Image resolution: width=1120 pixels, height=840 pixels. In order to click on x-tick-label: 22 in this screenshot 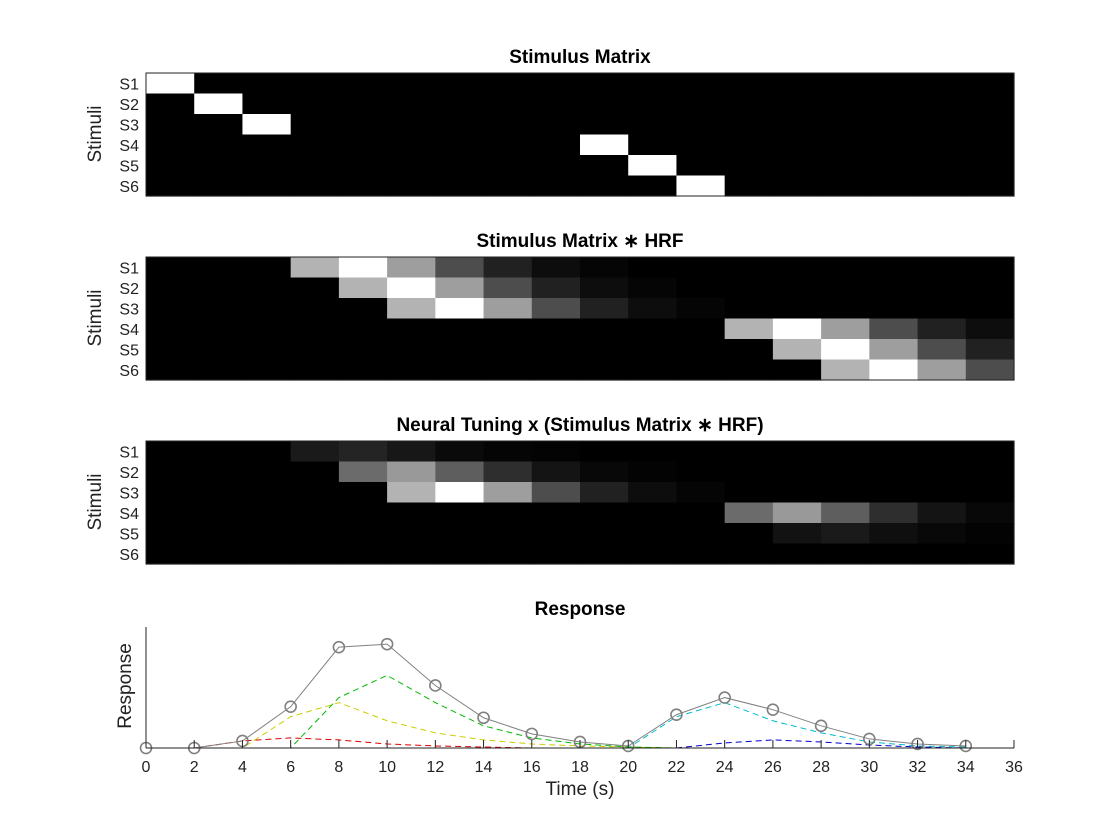, I will do `click(677, 767)`.